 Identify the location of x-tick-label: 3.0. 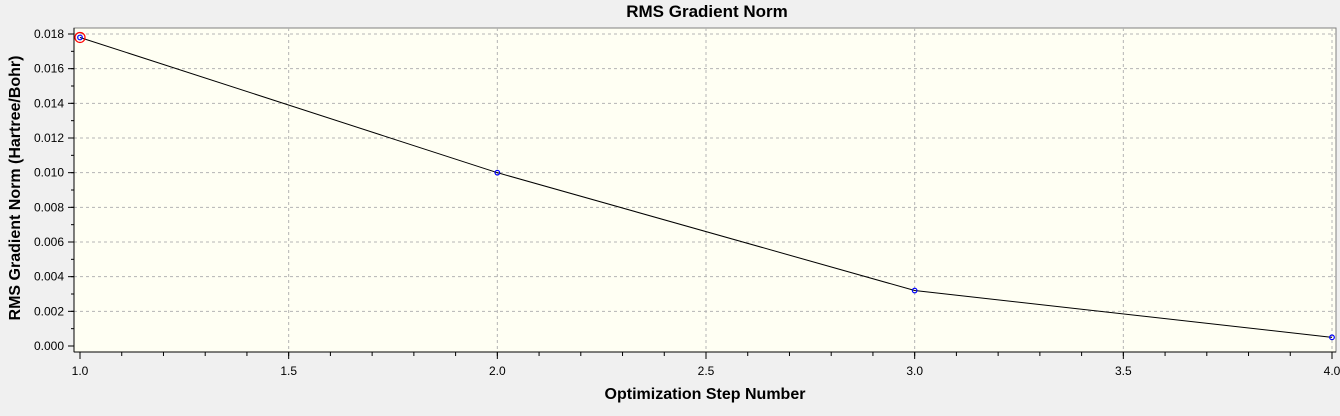
(914, 371).